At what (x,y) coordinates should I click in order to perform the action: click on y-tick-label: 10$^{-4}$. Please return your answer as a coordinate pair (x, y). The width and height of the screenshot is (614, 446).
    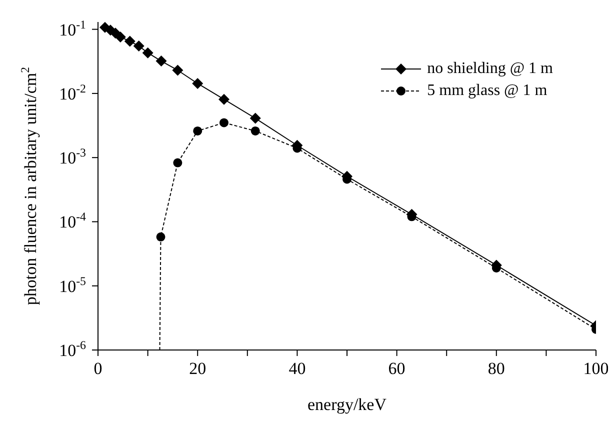
    Looking at the image, I should click on (72, 221).